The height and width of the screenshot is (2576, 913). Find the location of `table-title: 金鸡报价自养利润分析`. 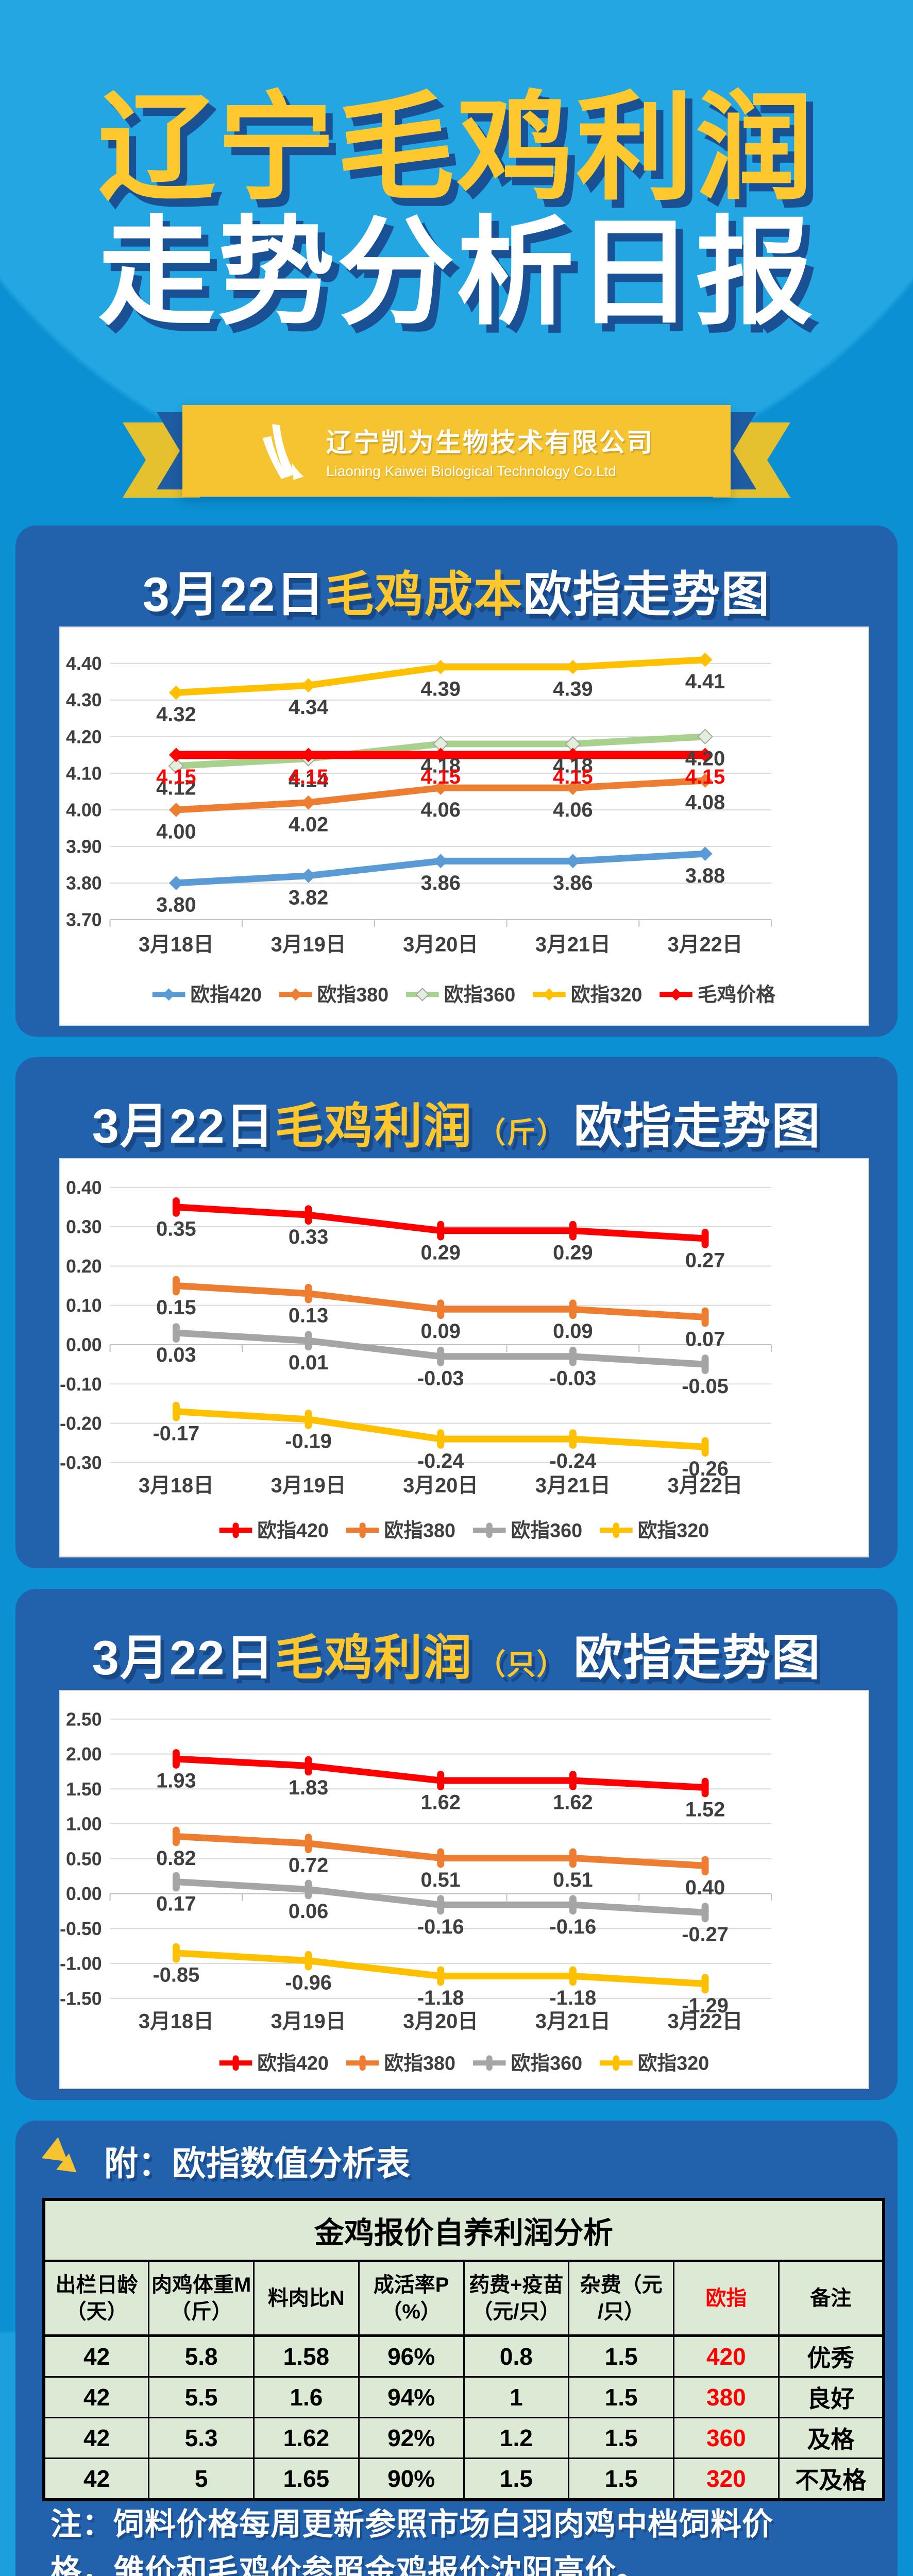

table-title: 金鸡报价自养利润分析 is located at coordinates (464, 2230).